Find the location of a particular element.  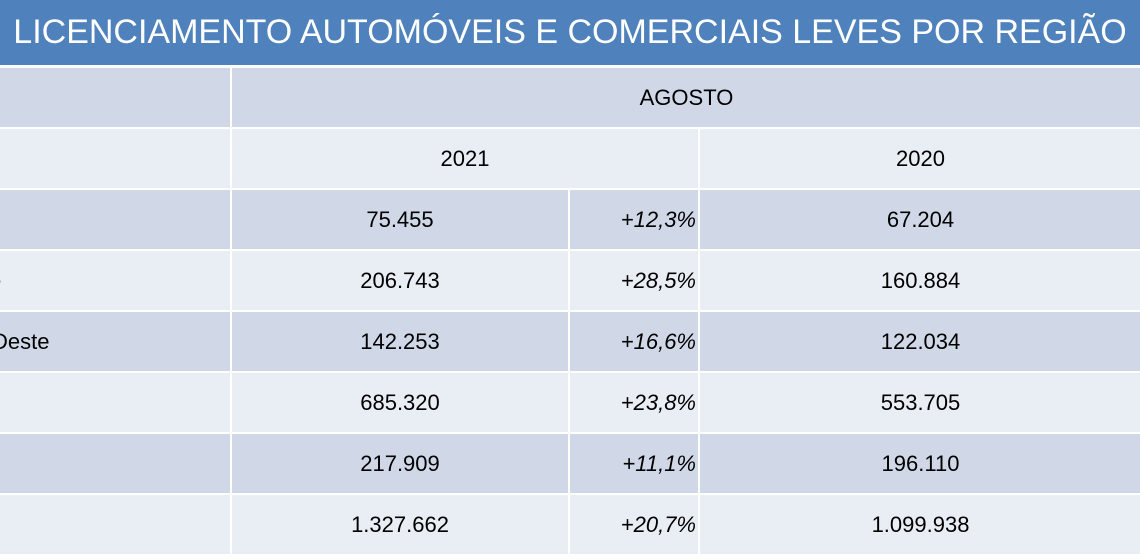

value-previous: 122.034 is located at coordinates (919, 341).